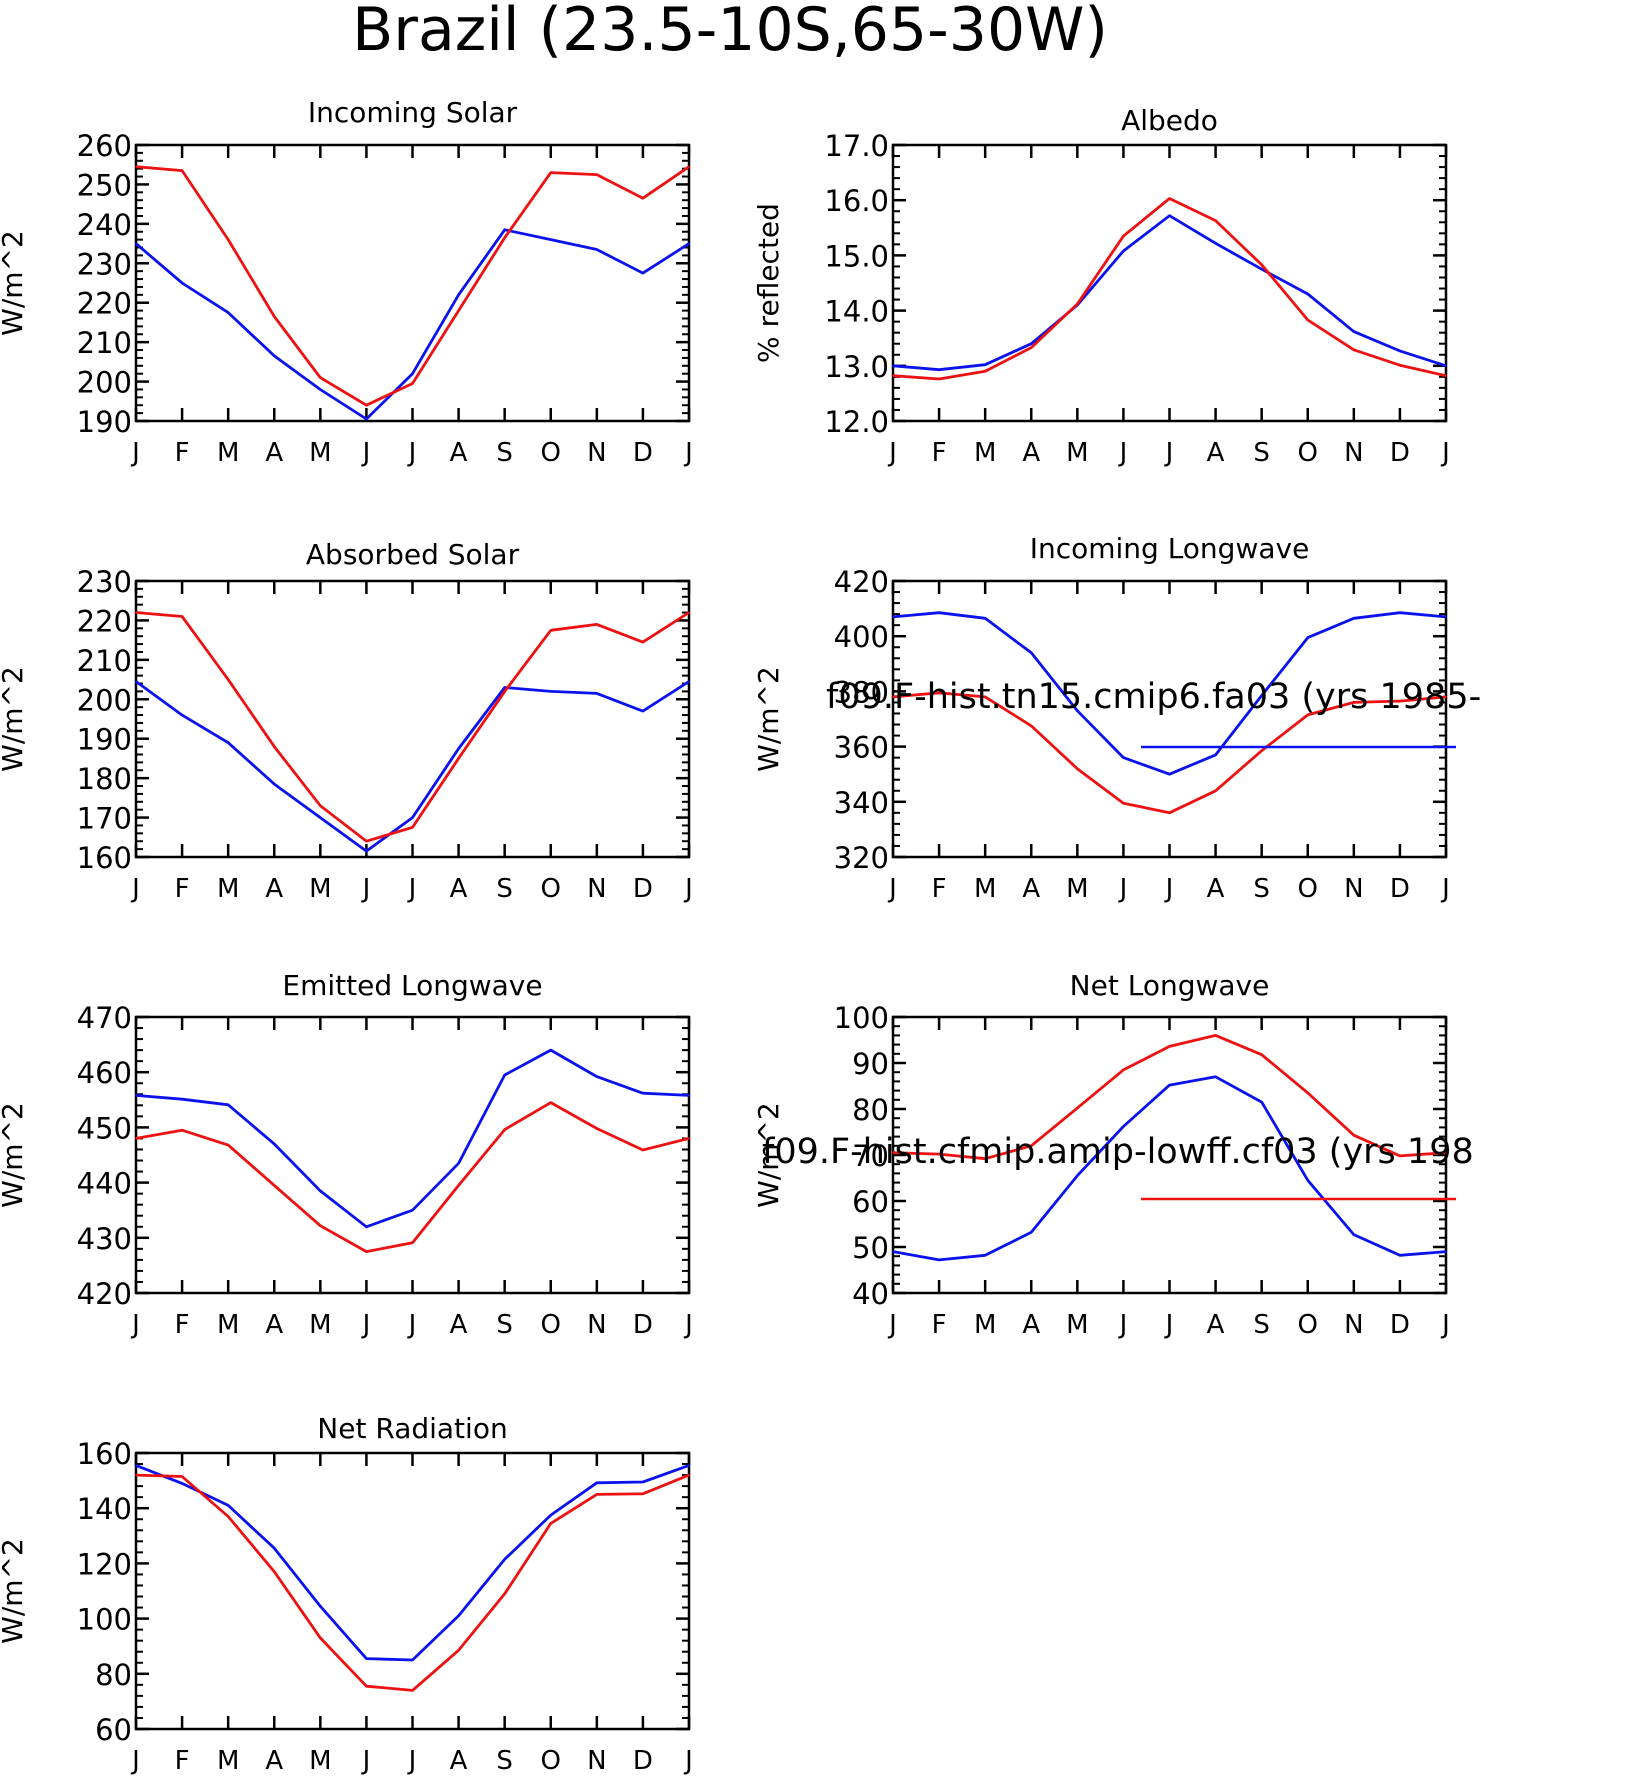 This screenshot has width=1648, height=1783. What do you see at coordinates (861, 858) in the screenshot?
I see `y-tick-label: 320` at bounding box center [861, 858].